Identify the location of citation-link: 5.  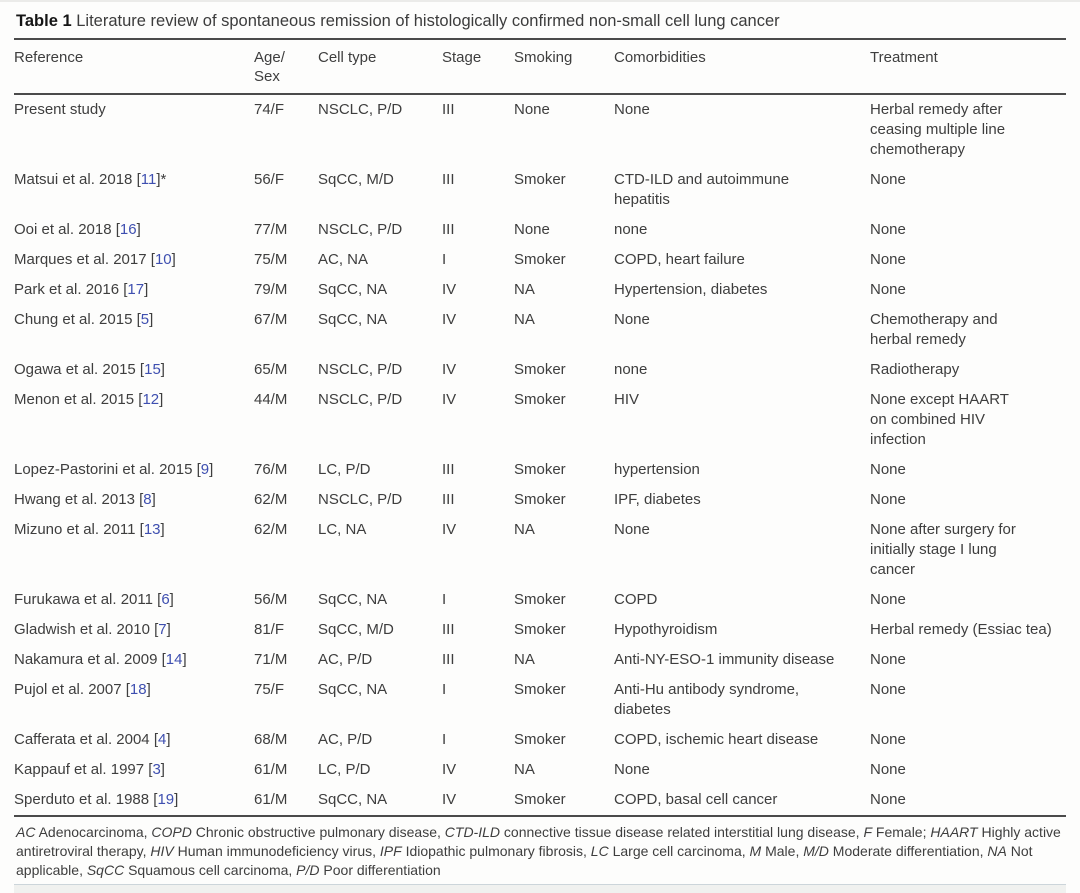
(145, 319).